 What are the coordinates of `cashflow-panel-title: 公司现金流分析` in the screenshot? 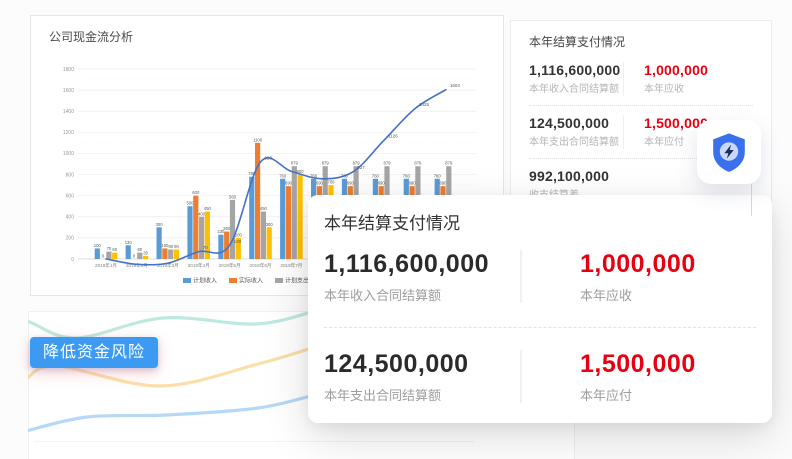 It's located at (91, 37).